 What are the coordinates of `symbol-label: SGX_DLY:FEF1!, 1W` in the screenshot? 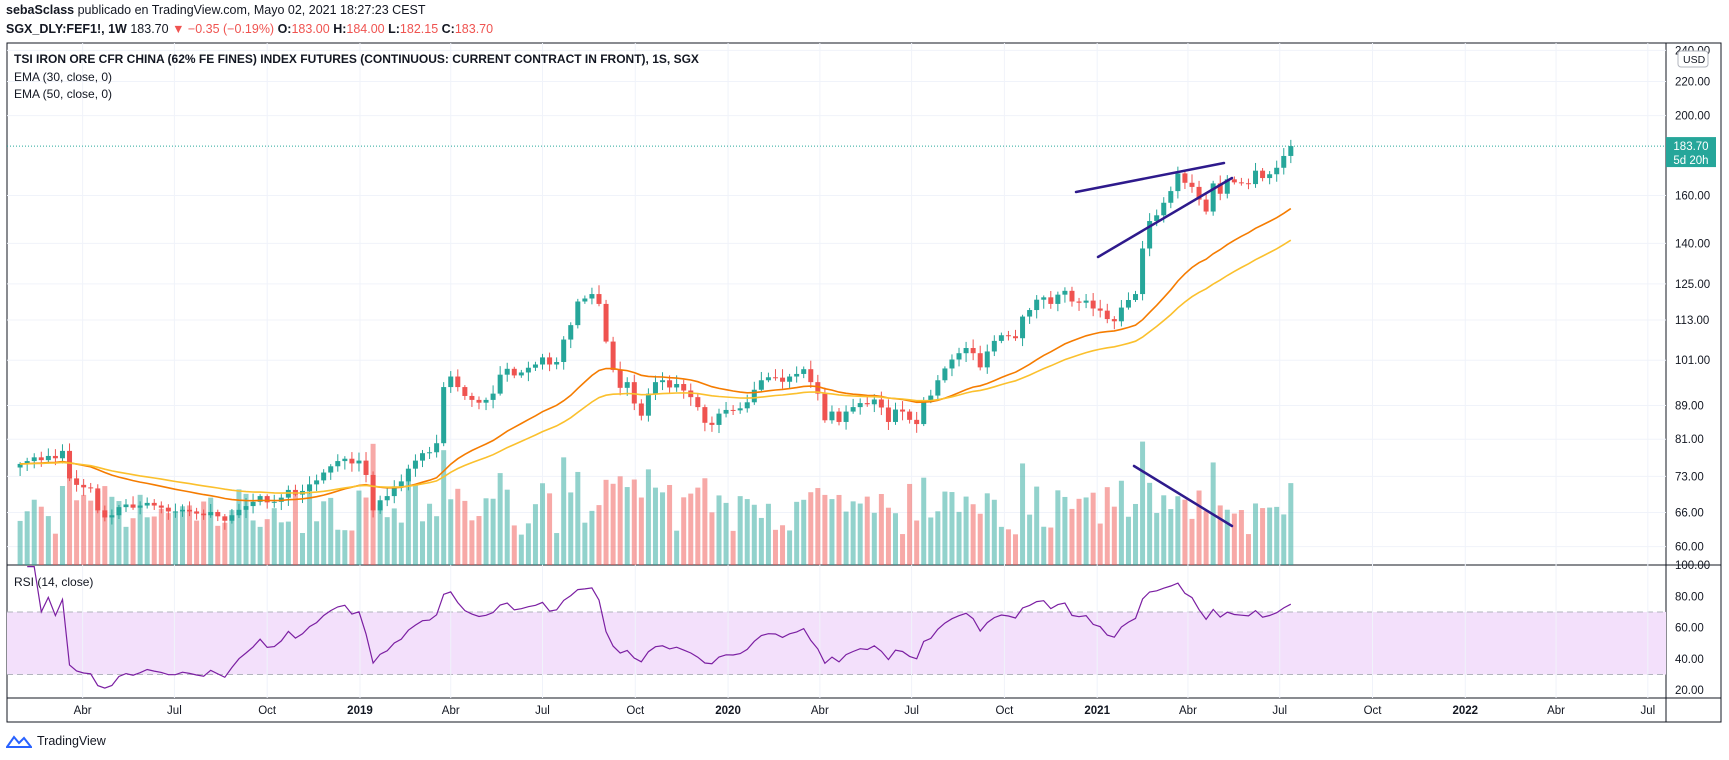 It's located at (66, 29).